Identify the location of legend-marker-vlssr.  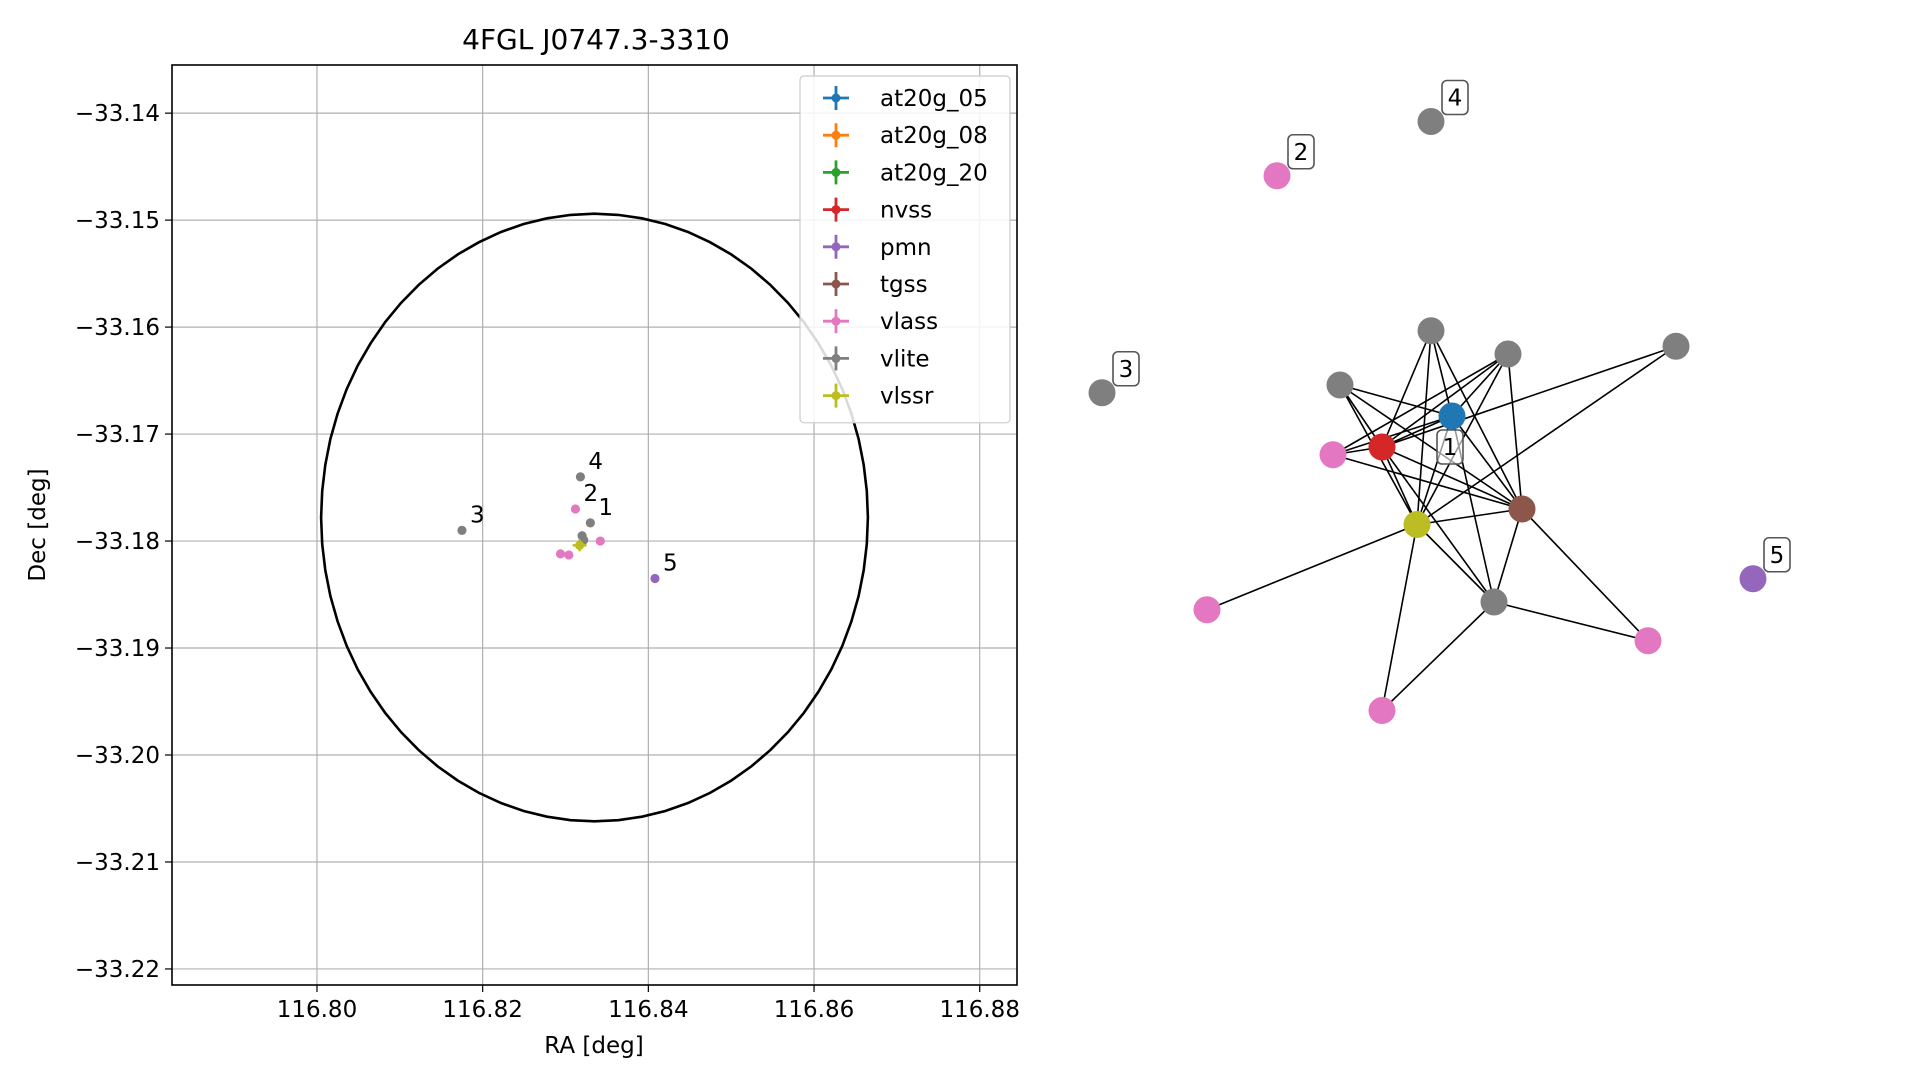
(836, 396).